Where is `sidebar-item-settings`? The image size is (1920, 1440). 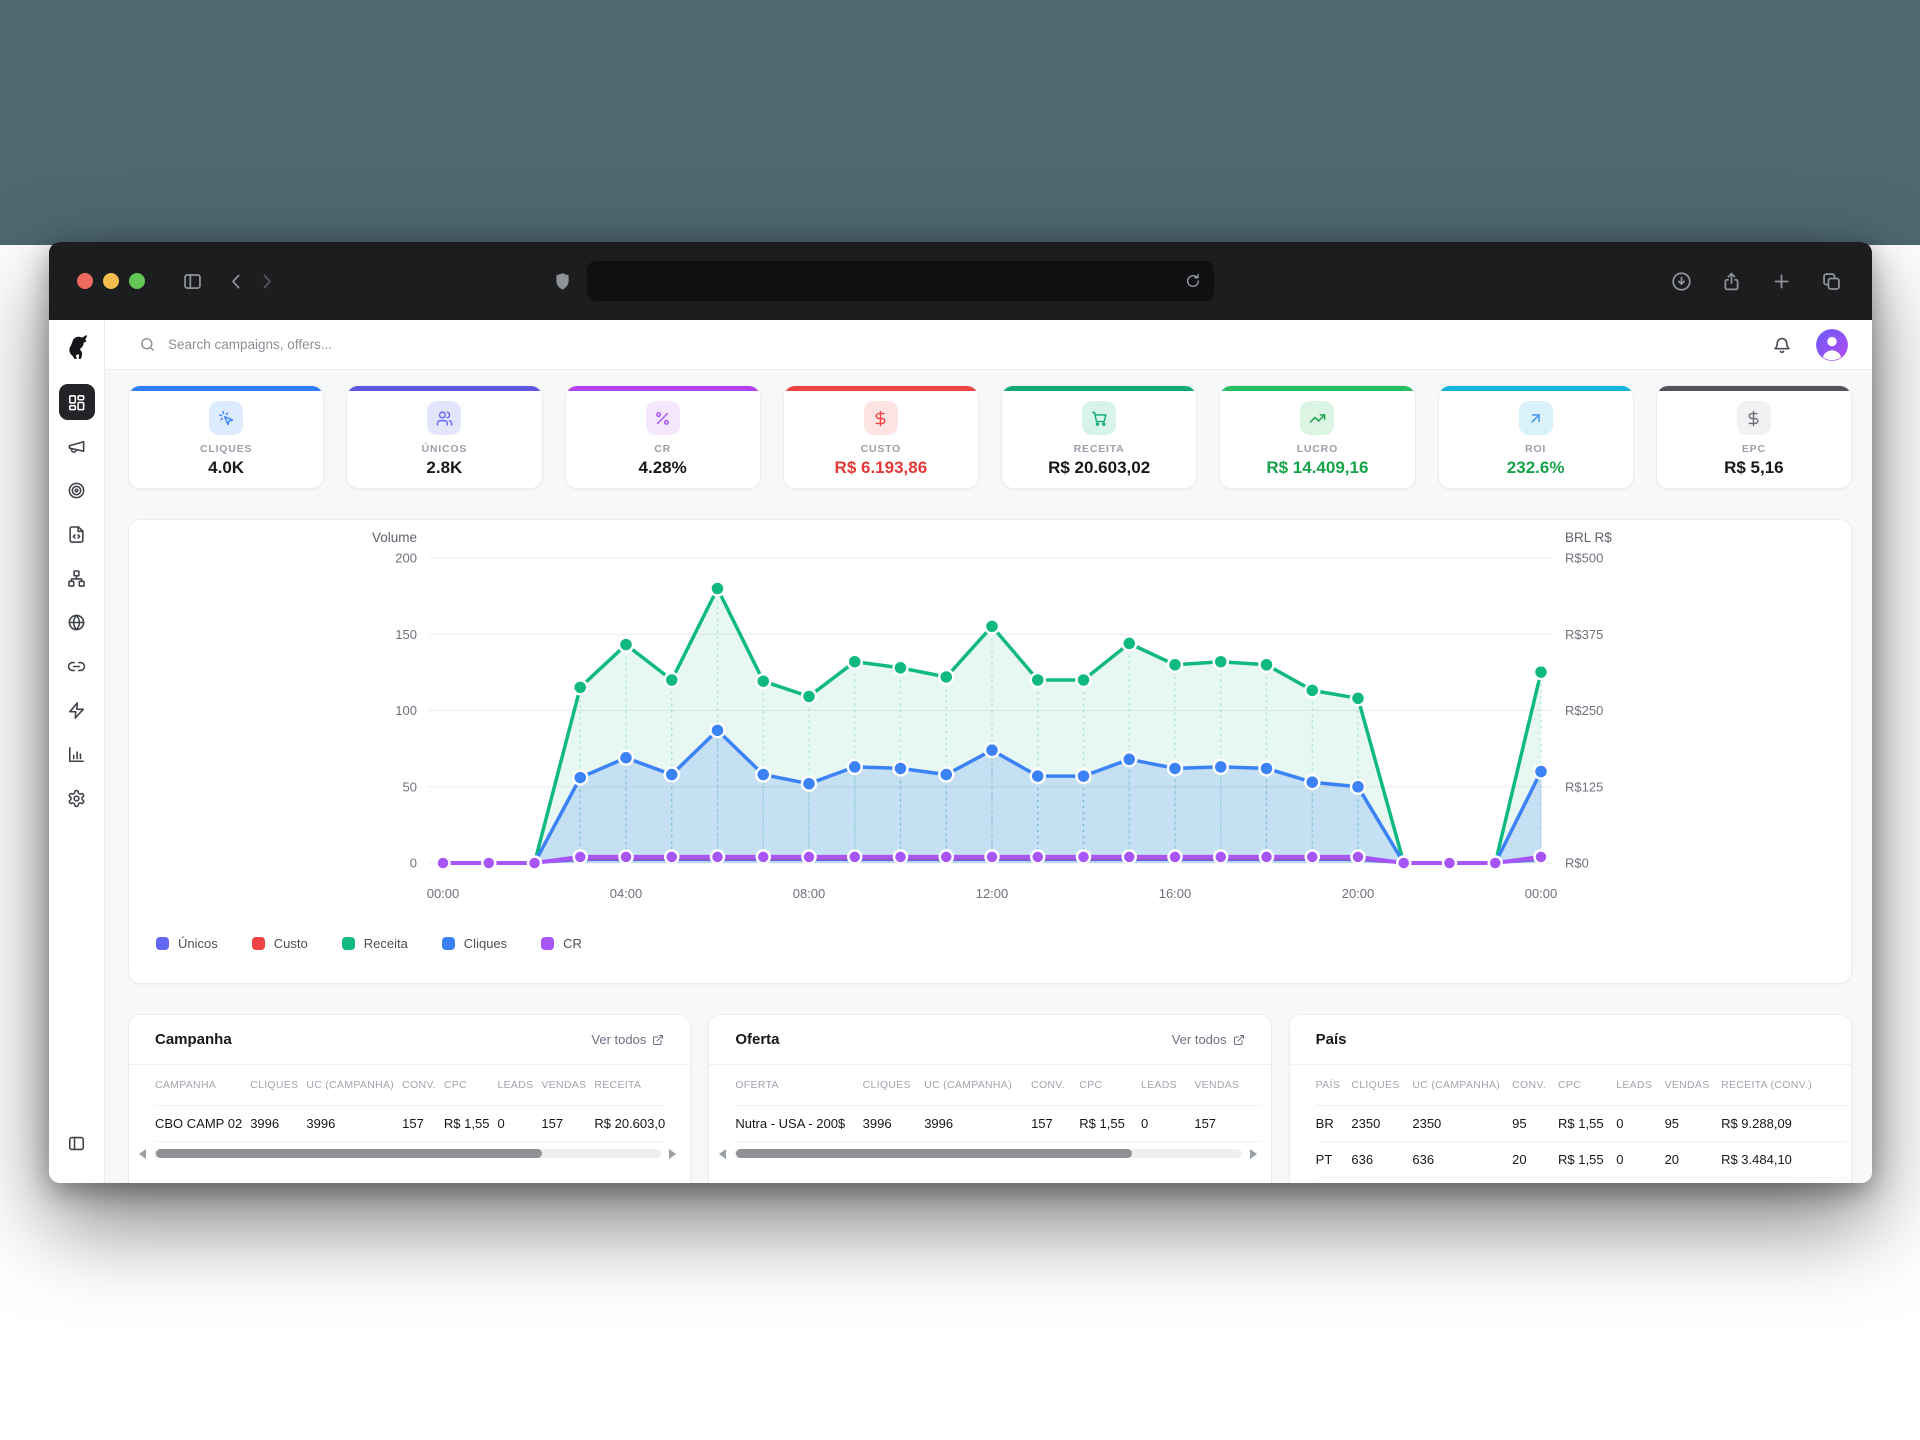 sidebar-item-settings is located at coordinates (77, 798).